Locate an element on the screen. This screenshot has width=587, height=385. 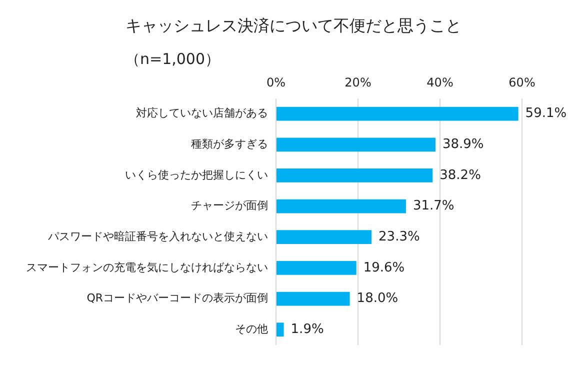
chart-subtitle: （n=1,000） is located at coordinates (172, 59).